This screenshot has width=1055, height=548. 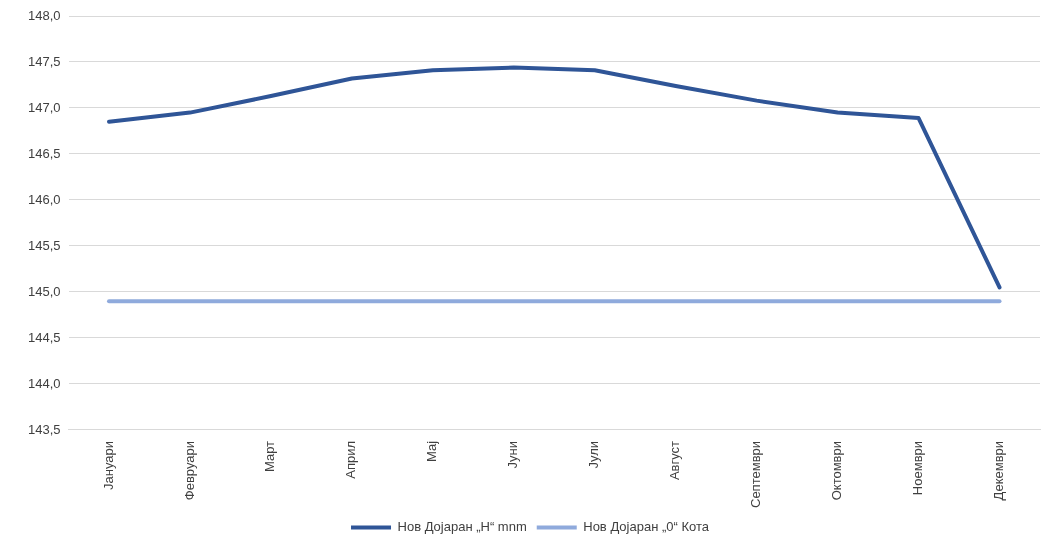 What do you see at coordinates (646, 527) in the screenshot?
I see `legend-label: Нов Дојаран „0“ Кота` at bounding box center [646, 527].